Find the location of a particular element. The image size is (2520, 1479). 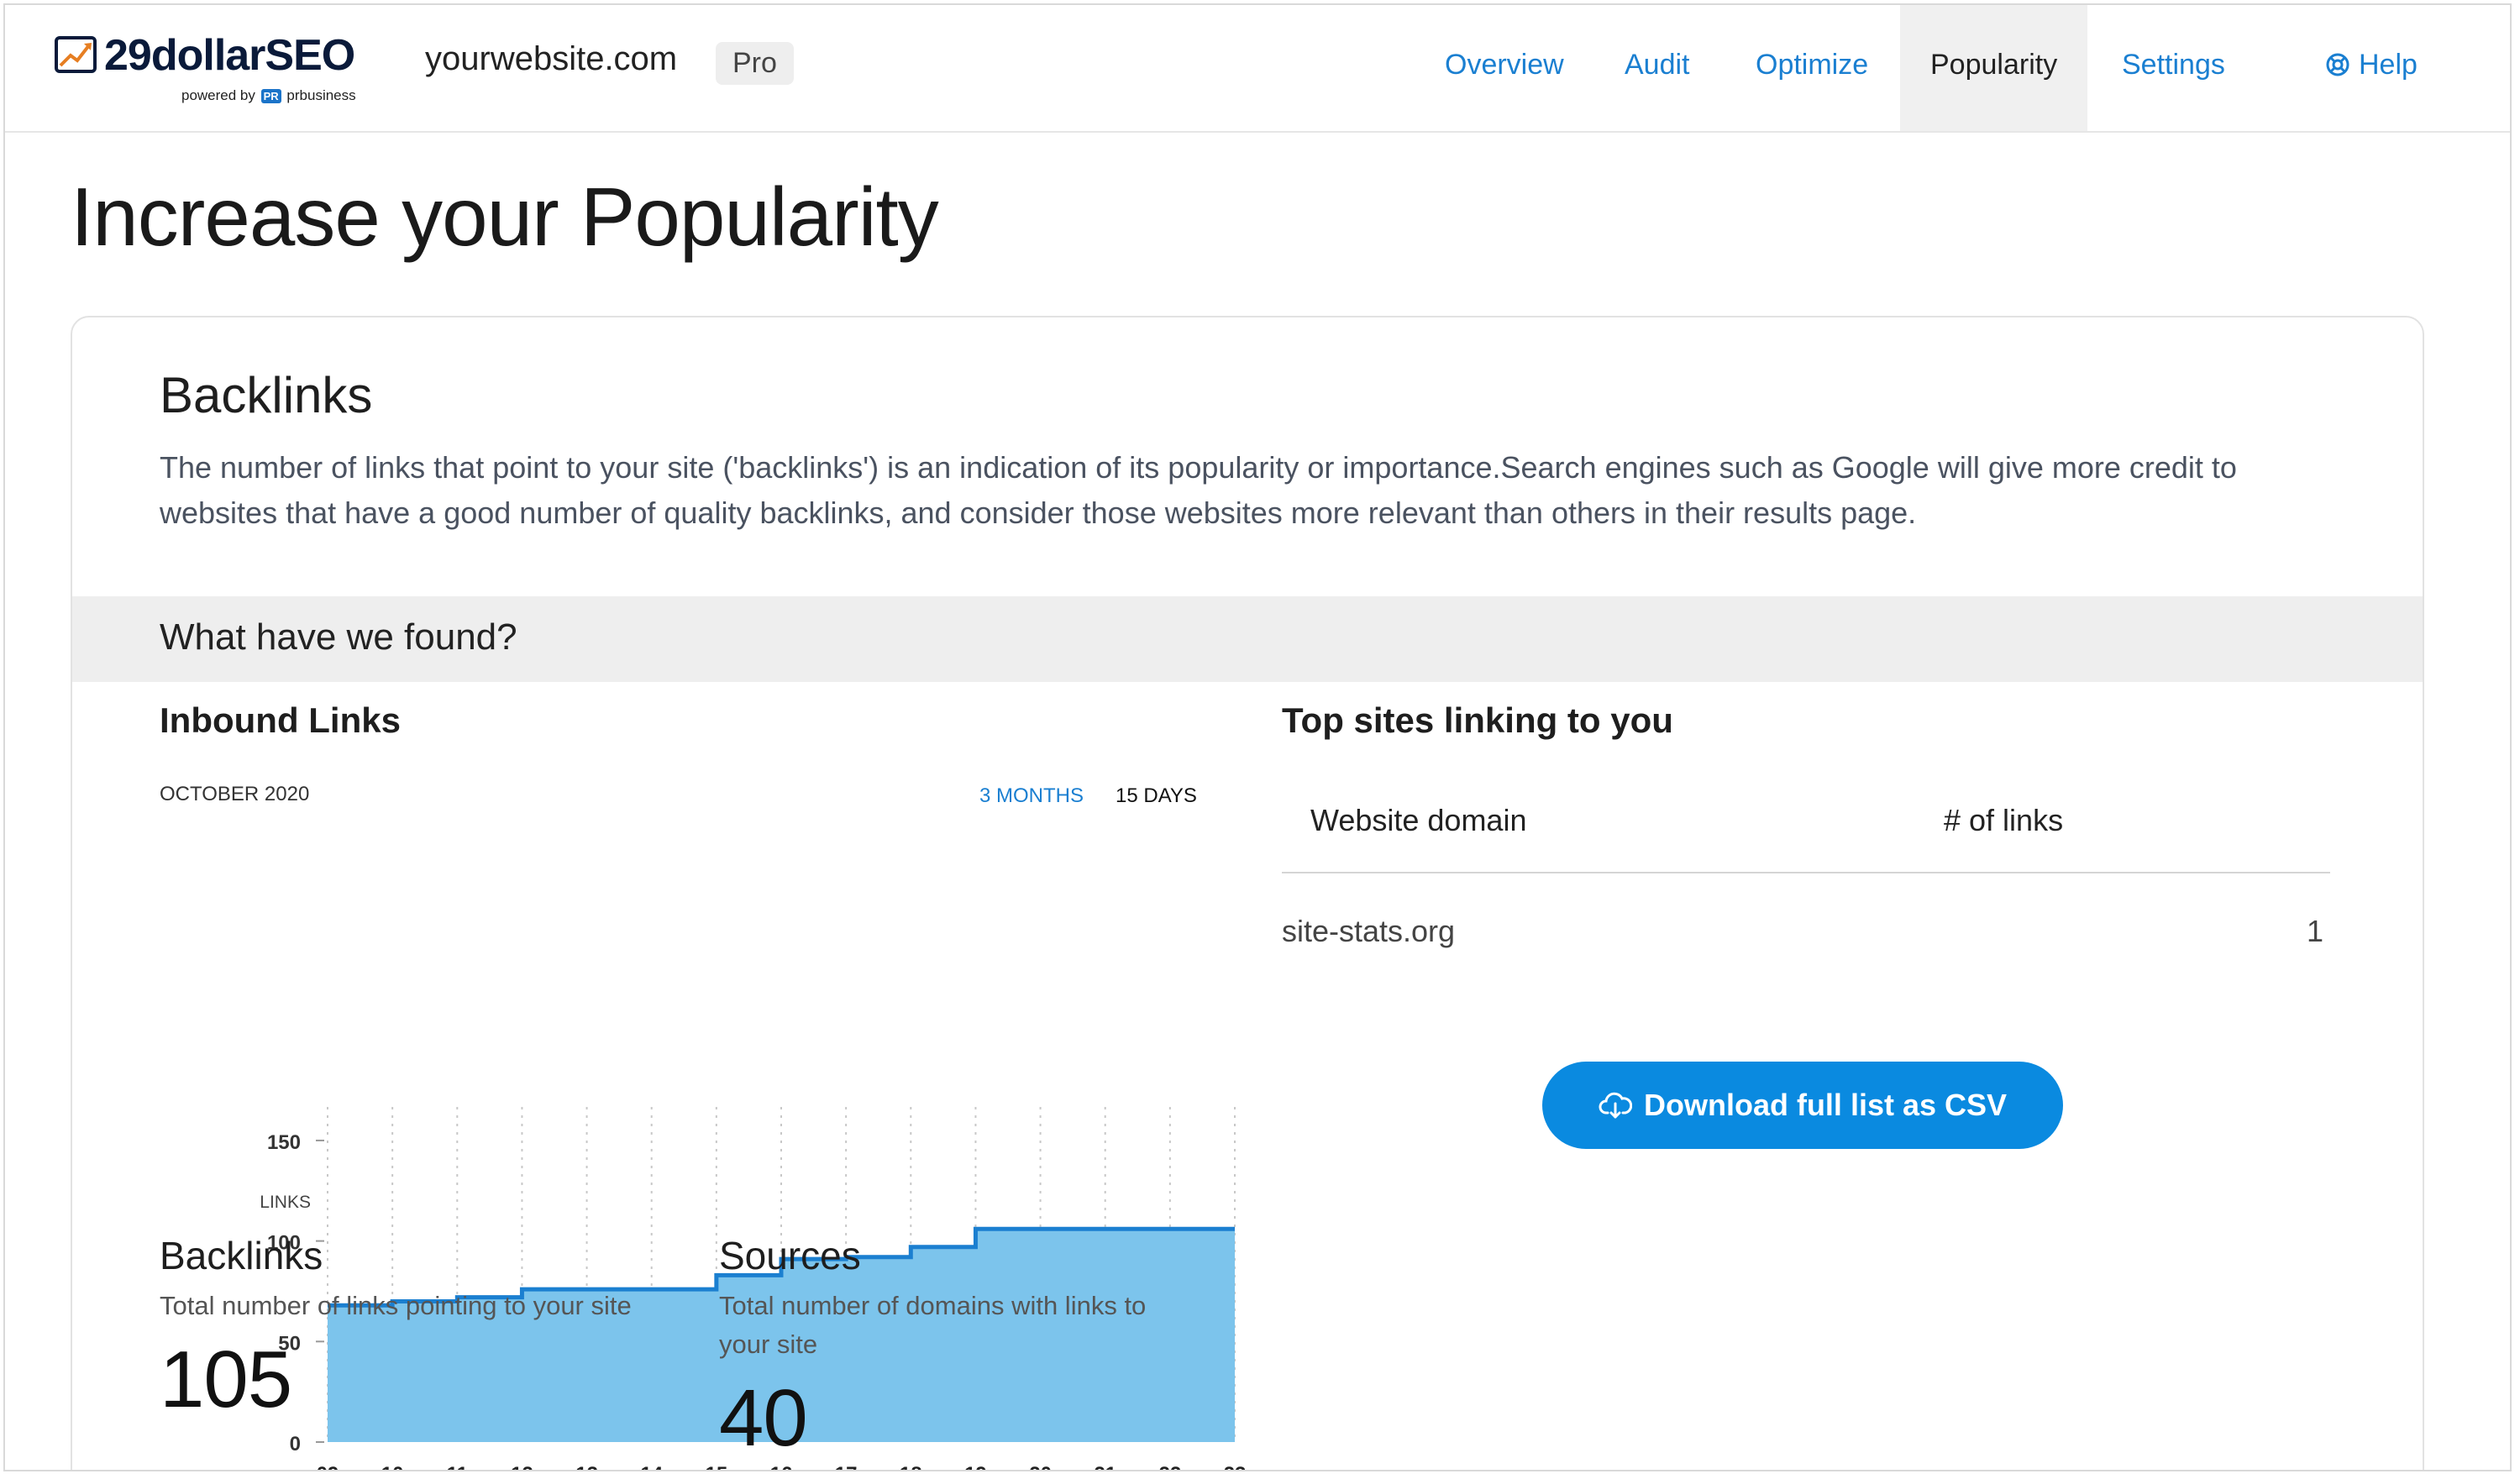

x-tick-label: 12 is located at coordinates (522, 1467).